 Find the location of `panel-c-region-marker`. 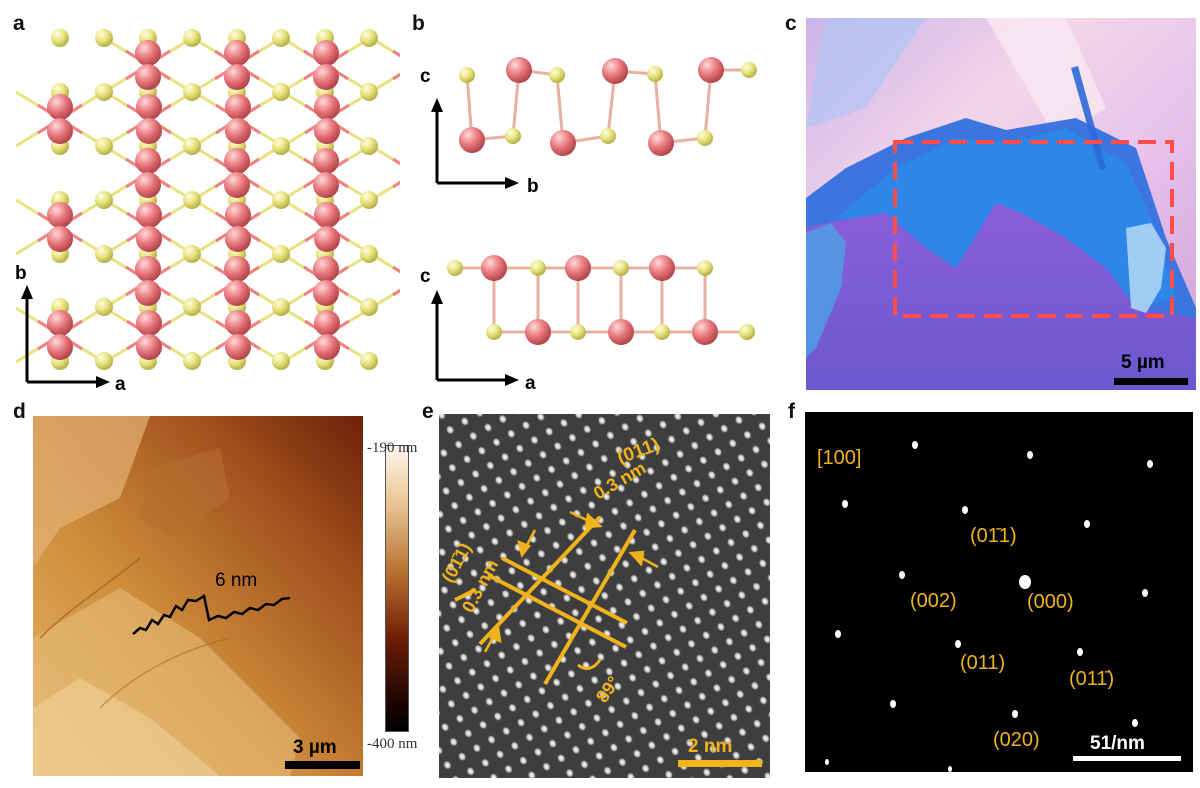

panel-c-region-marker is located at coordinates (1033, 229).